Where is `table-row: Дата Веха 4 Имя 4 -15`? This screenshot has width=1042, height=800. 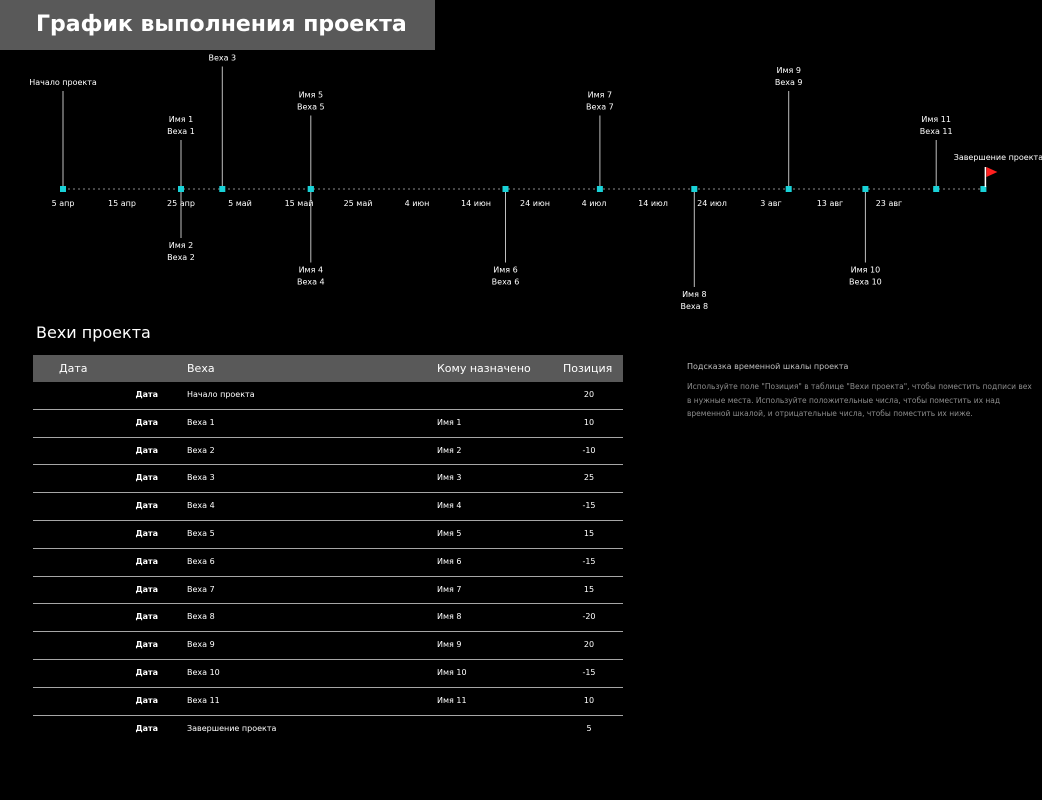
table-row: Дата Веха 4 Имя 4 -15 is located at coordinates (328, 507).